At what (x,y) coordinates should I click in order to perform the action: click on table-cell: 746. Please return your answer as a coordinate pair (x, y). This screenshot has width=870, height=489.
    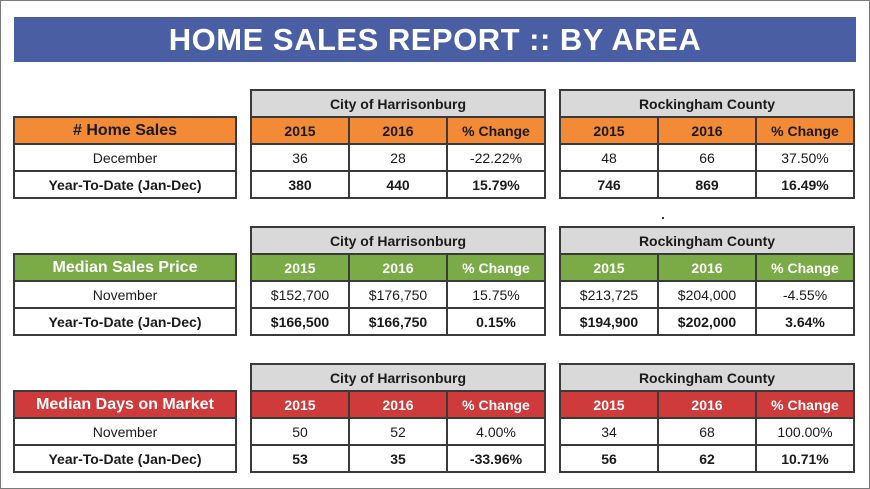
    Looking at the image, I should click on (609, 184).